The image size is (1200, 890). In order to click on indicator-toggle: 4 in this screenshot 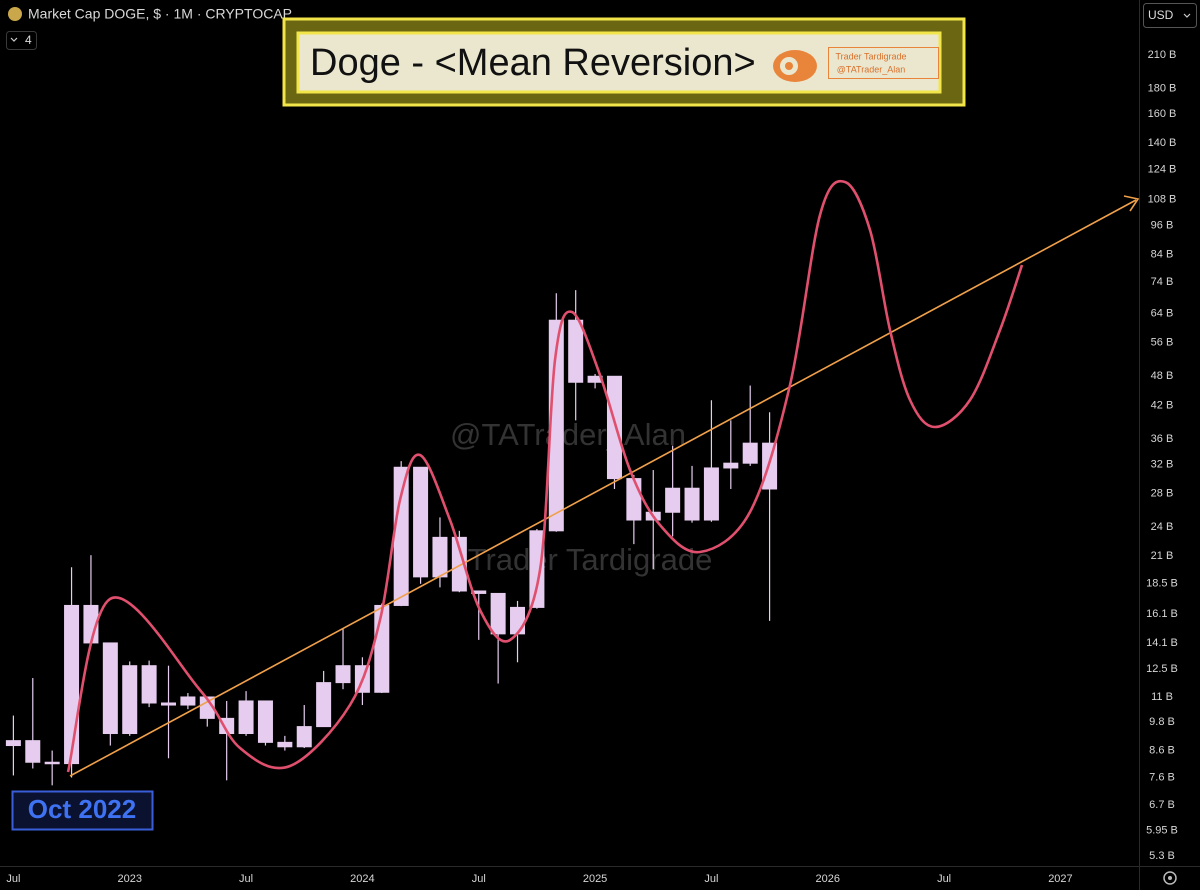, I will do `click(21, 40)`.